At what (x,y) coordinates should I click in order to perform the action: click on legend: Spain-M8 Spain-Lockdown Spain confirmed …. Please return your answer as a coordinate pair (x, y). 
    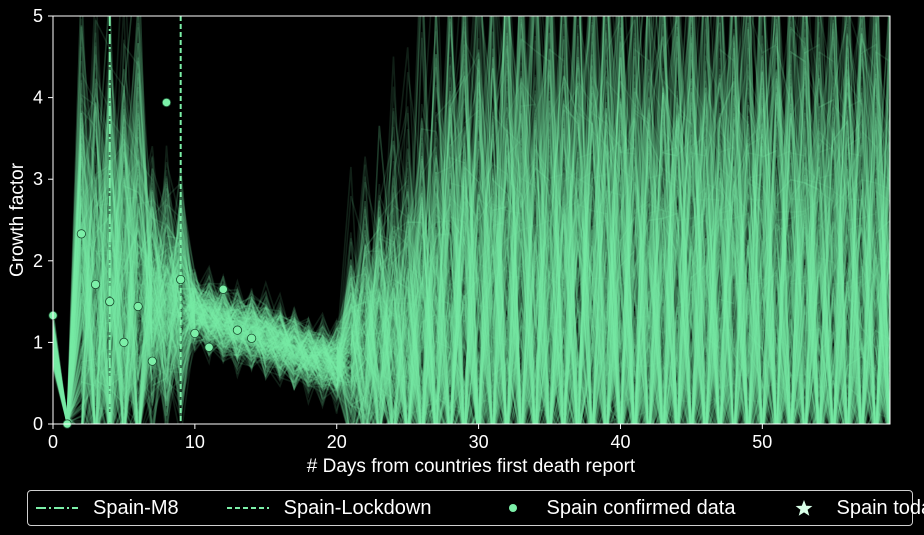
    Looking at the image, I should click on (475, 508).